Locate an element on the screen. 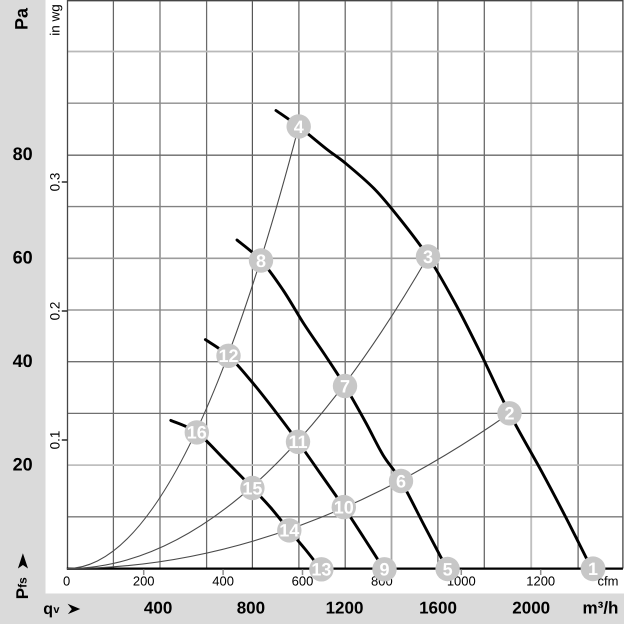  svg-text: q is located at coordinates (48, 609).